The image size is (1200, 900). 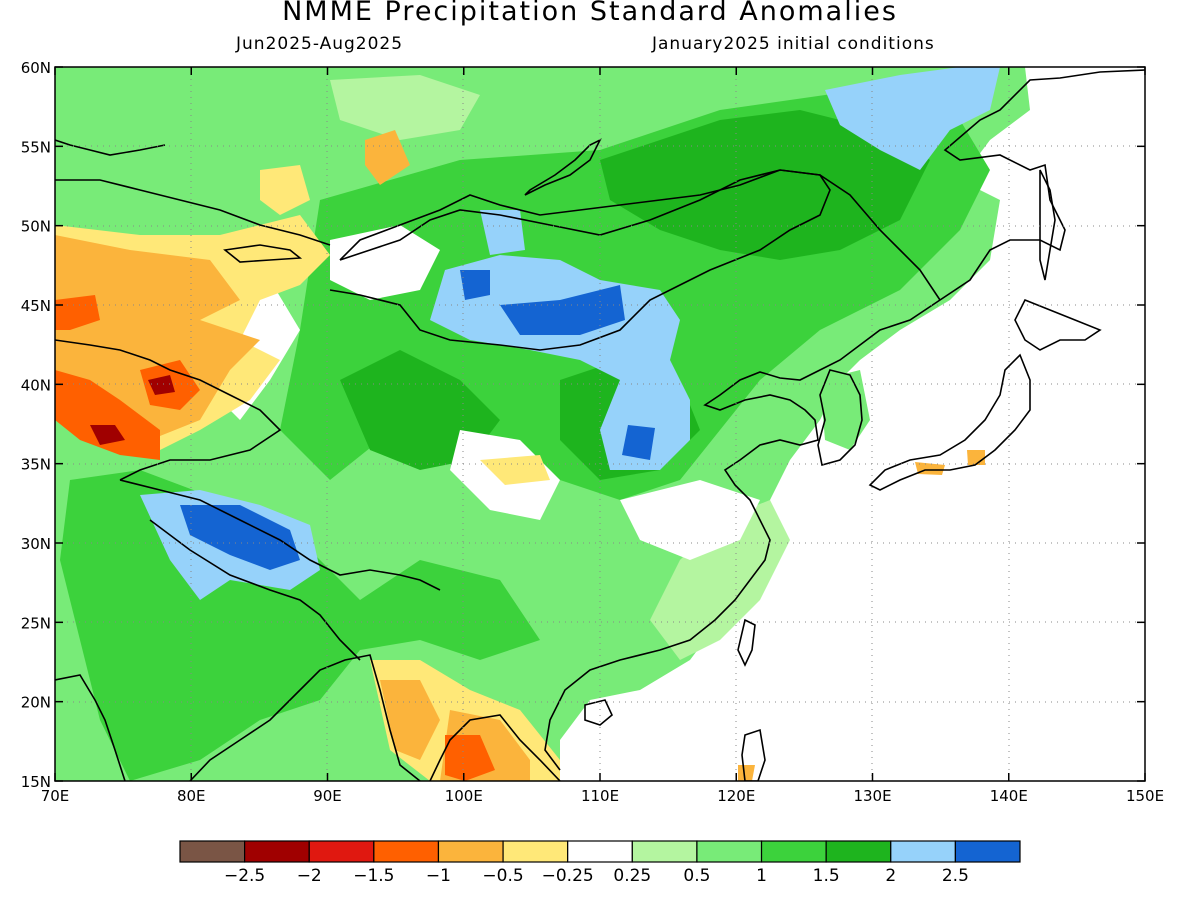 I want to click on himalaya-border, so click(x=255, y=590).